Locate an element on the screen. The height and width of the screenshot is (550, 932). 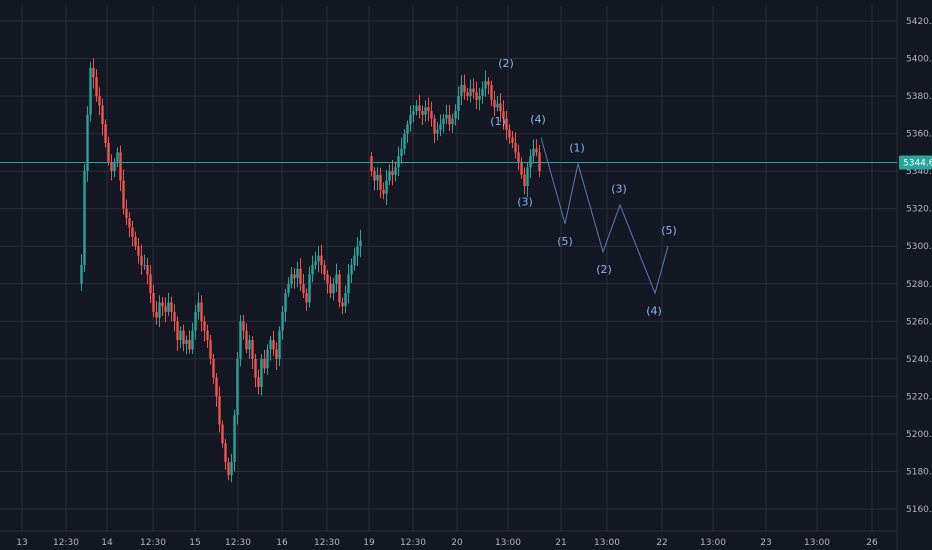
x-tick-label: 14 is located at coordinates (107, 543).